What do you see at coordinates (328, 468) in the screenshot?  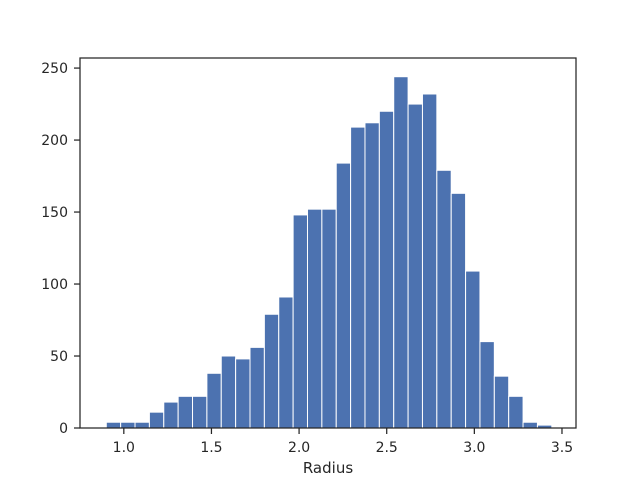 I see `x-axis-label: Radius` at bounding box center [328, 468].